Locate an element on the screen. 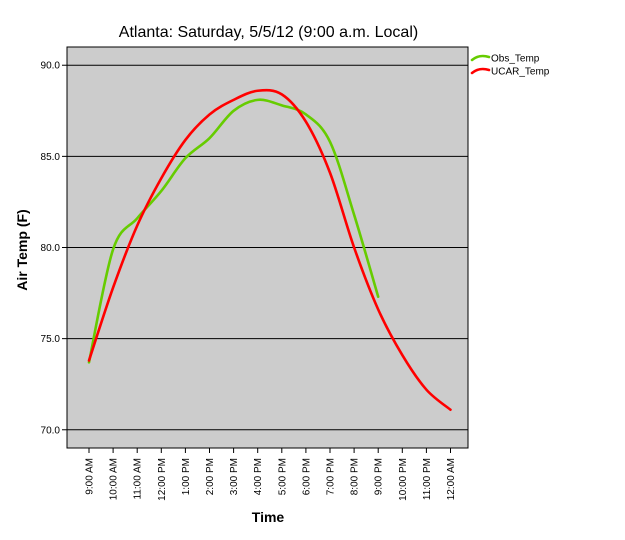  x-axis-label: Time is located at coordinates (268, 517).